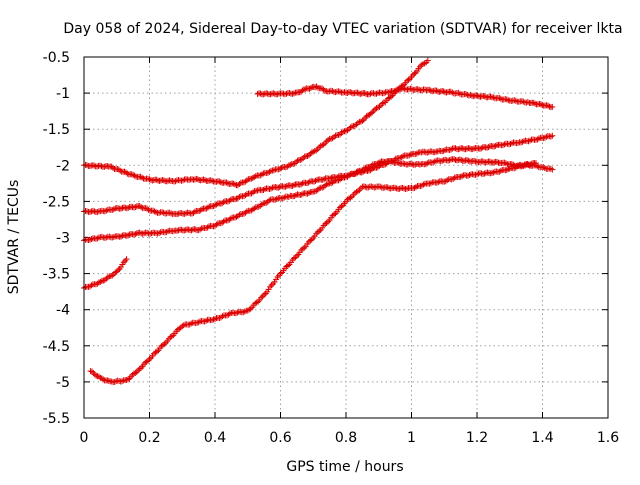  What do you see at coordinates (56, 202) in the screenshot?
I see `y-tick-label: -2.5` at bounding box center [56, 202].